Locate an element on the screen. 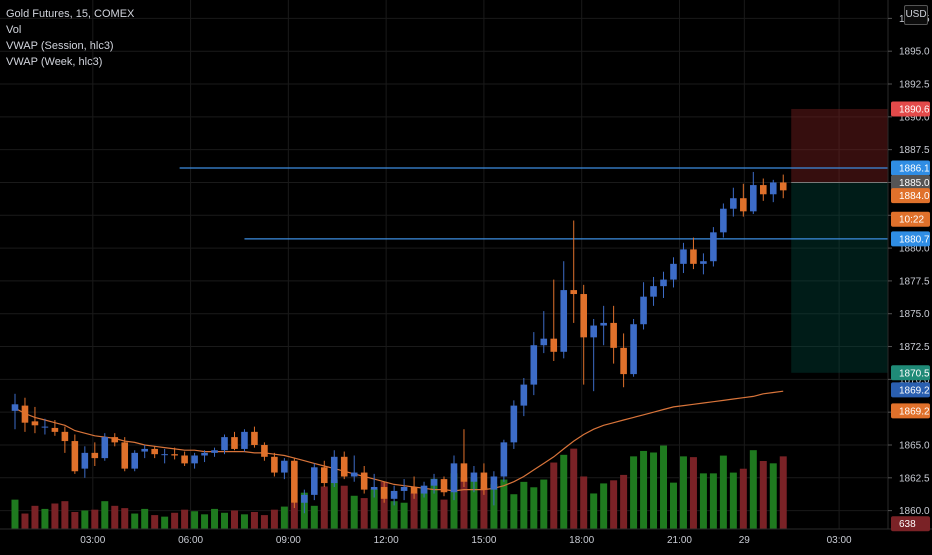  symbol-title: Gold Futures, 15, COMEX is located at coordinates (70, 14).